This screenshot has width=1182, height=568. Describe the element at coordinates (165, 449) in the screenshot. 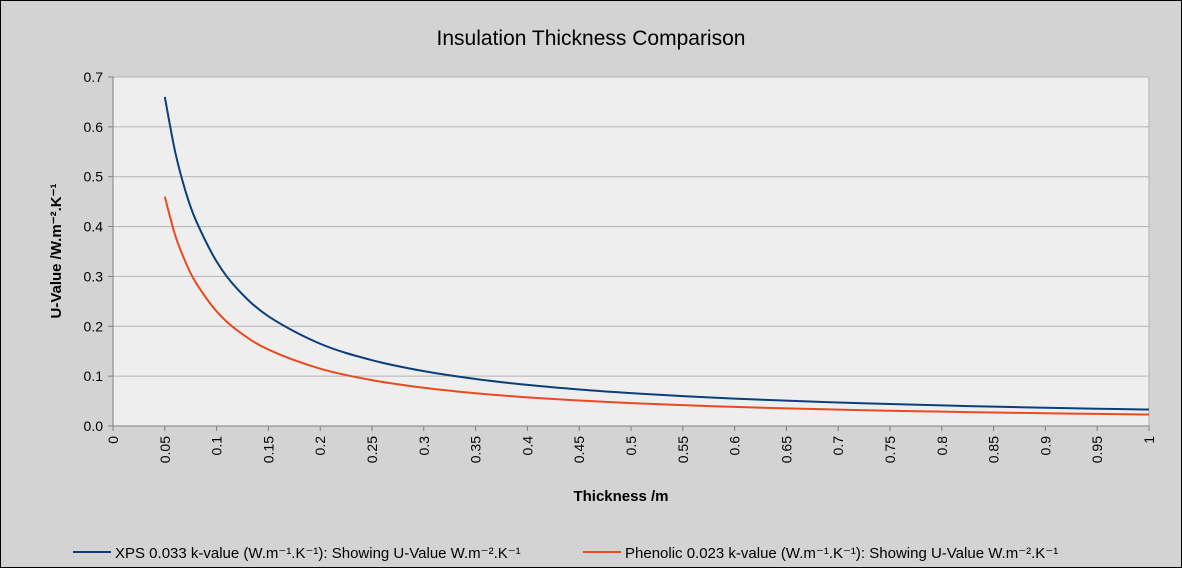

I see `x-tick-label: 0.05` at that location.